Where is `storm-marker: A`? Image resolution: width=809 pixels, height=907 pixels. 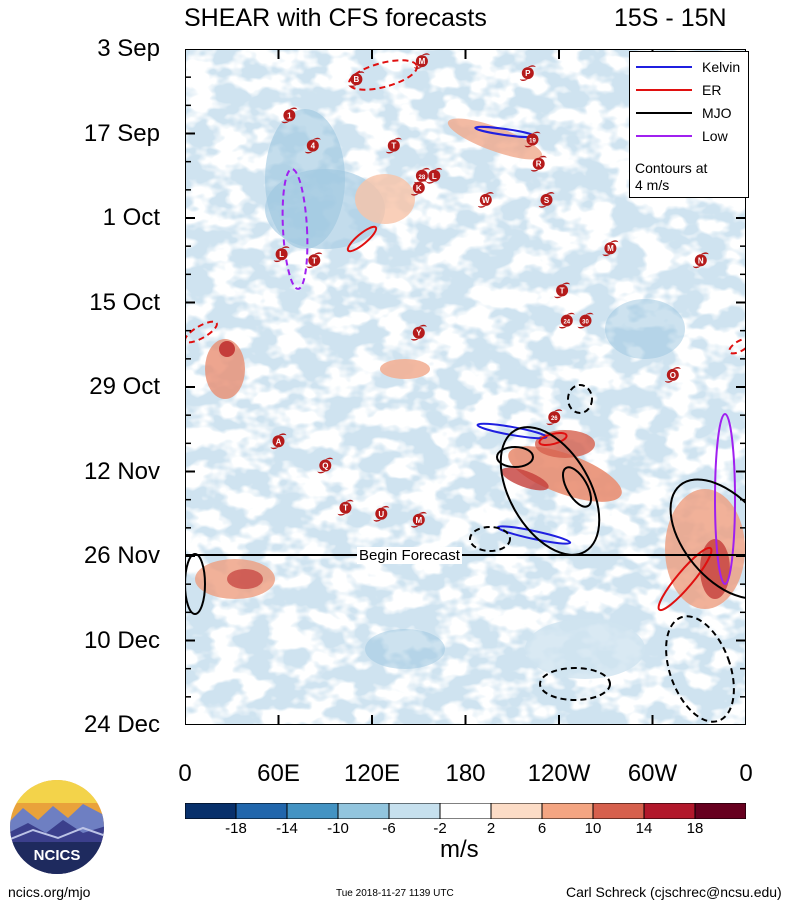
storm-marker: A is located at coordinates (278, 441).